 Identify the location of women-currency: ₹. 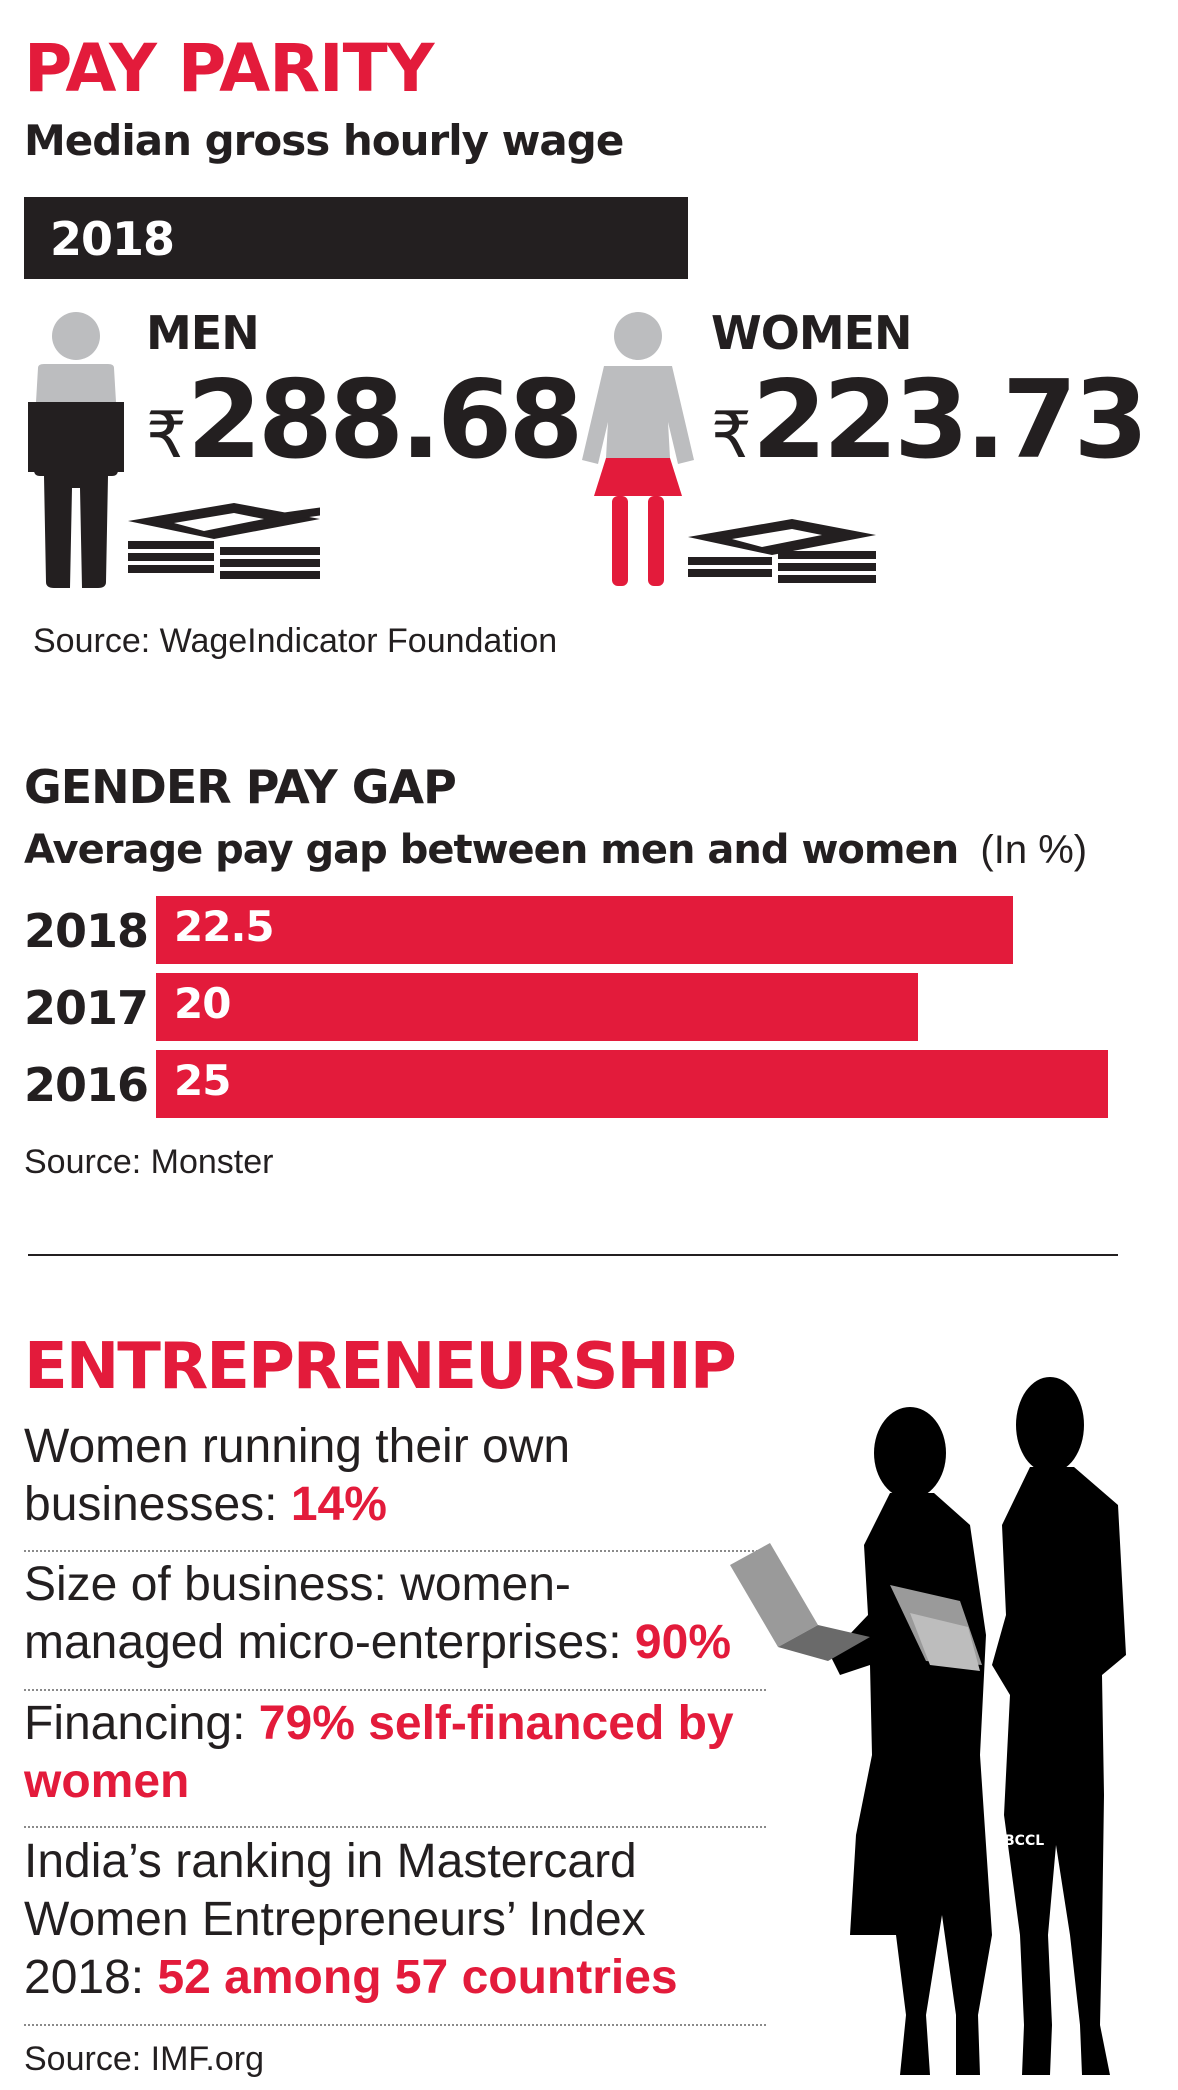
(731, 436).